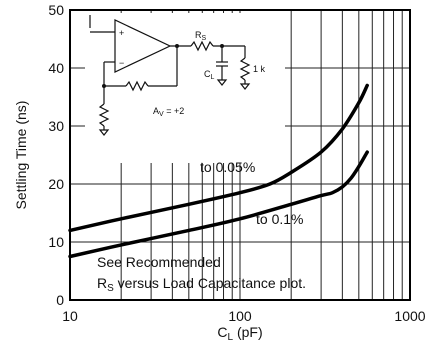 The width and height of the screenshot is (441, 341). I want to click on rs-label: RS, so click(201, 36).